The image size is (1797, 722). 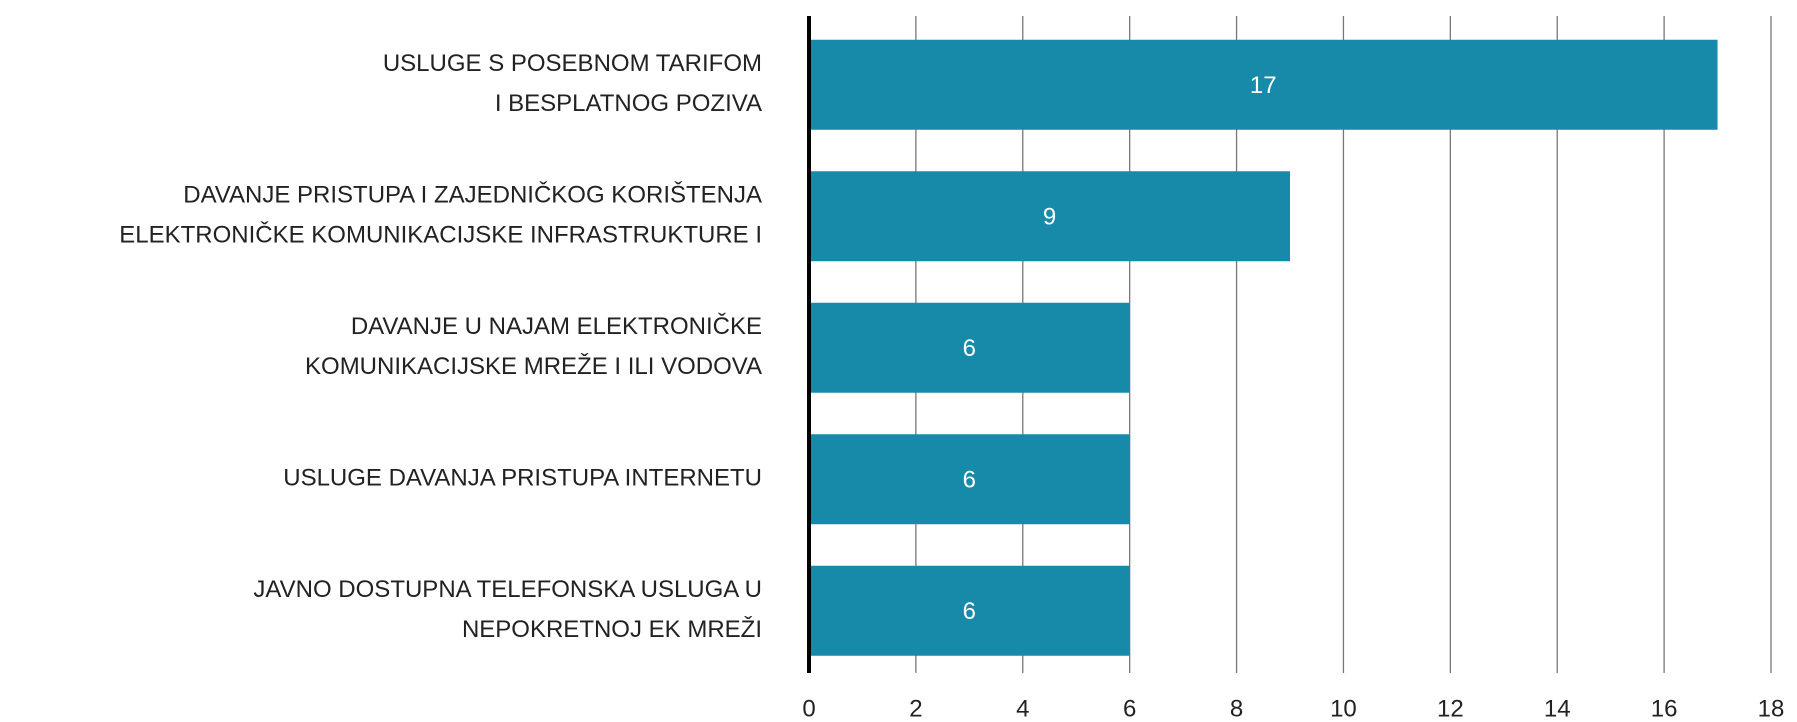 What do you see at coordinates (1771, 708) in the screenshot?
I see `x-tick-label: 18` at bounding box center [1771, 708].